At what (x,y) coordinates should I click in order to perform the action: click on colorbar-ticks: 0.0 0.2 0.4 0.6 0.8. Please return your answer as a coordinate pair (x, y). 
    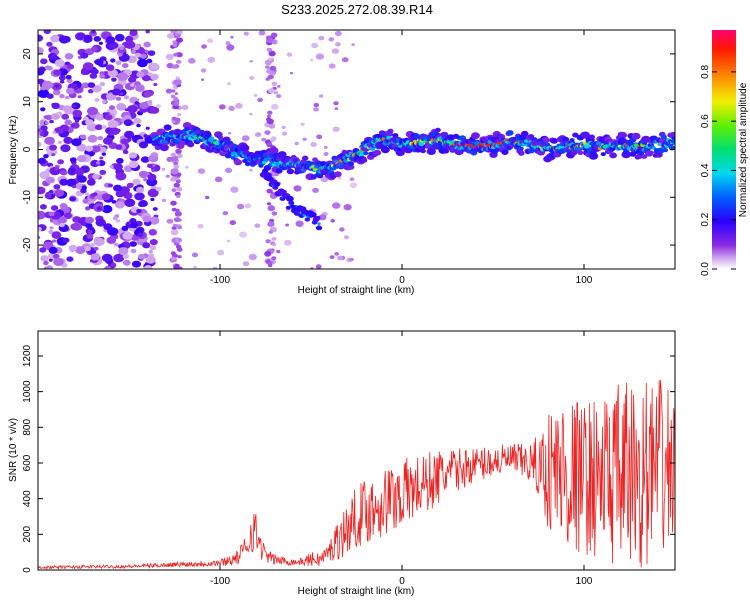
    Looking at the image, I should click on (718, 170).